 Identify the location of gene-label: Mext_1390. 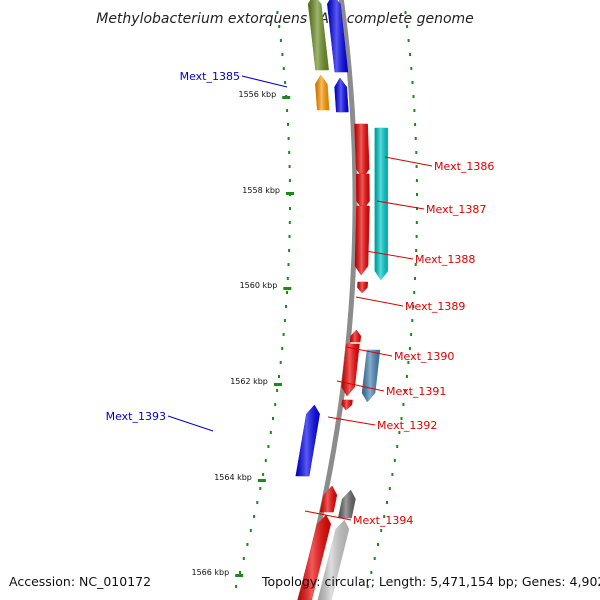
(424, 356).